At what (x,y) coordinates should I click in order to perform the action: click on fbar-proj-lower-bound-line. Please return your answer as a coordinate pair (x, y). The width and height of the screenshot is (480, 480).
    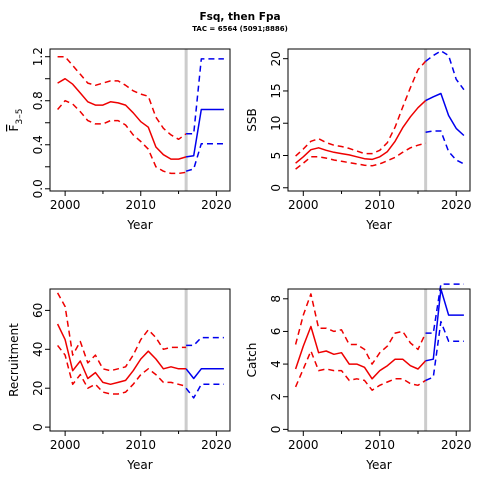
    Looking at the image, I should click on (204, 157).